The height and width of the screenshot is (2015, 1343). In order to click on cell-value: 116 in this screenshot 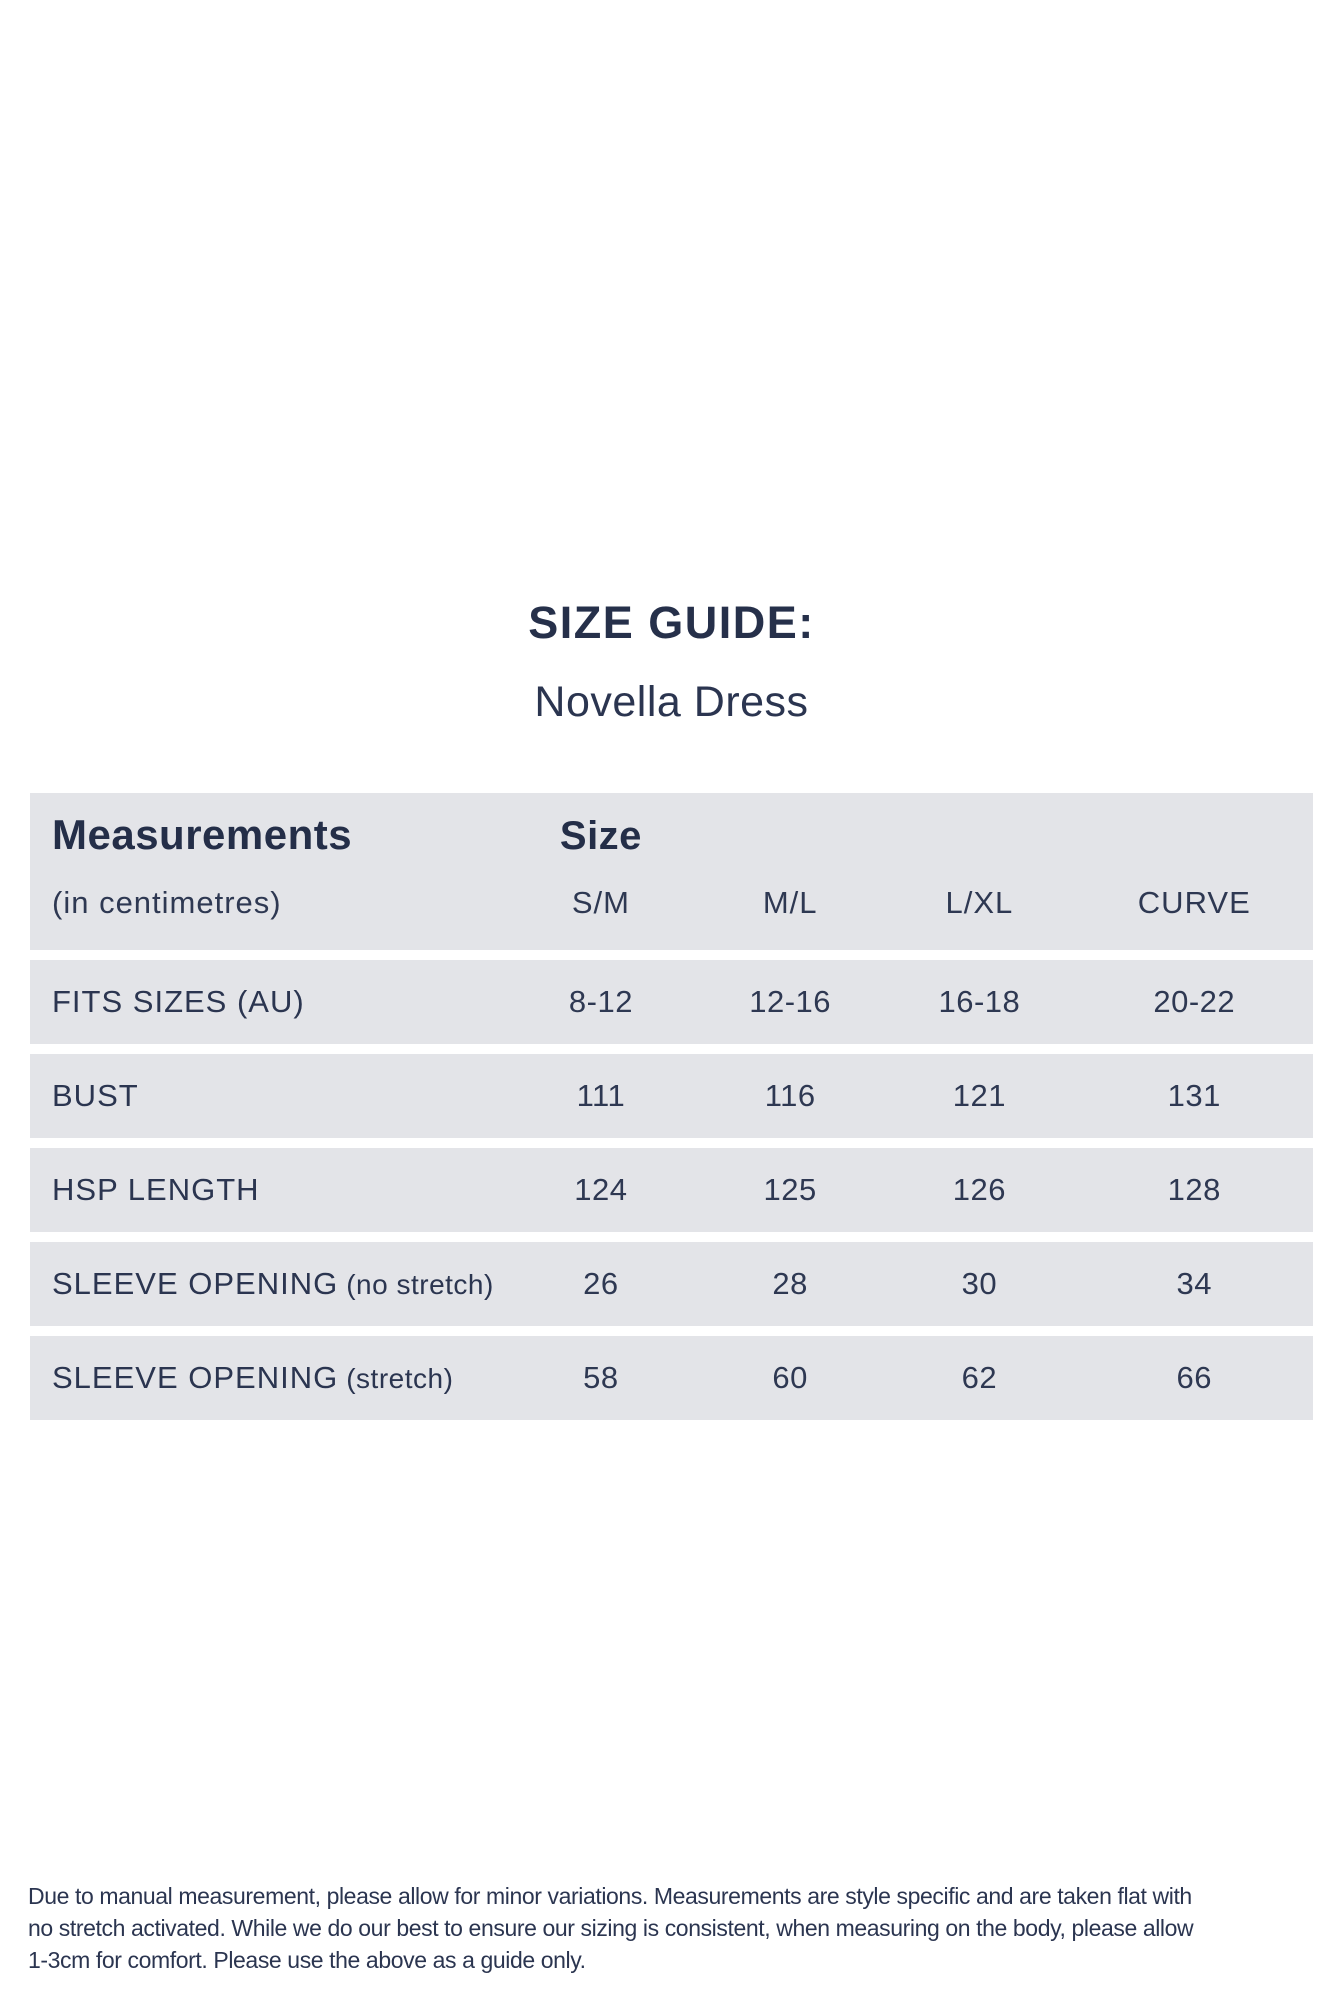, I will do `click(790, 1095)`.